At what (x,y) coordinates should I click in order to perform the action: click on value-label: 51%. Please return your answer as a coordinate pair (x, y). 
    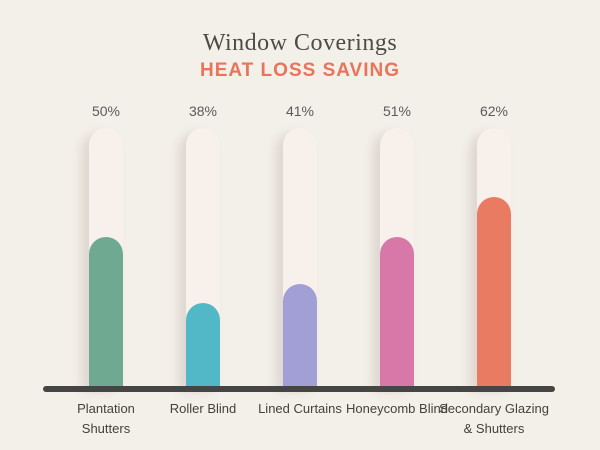
    Looking at the image, I should click on (397, 111).